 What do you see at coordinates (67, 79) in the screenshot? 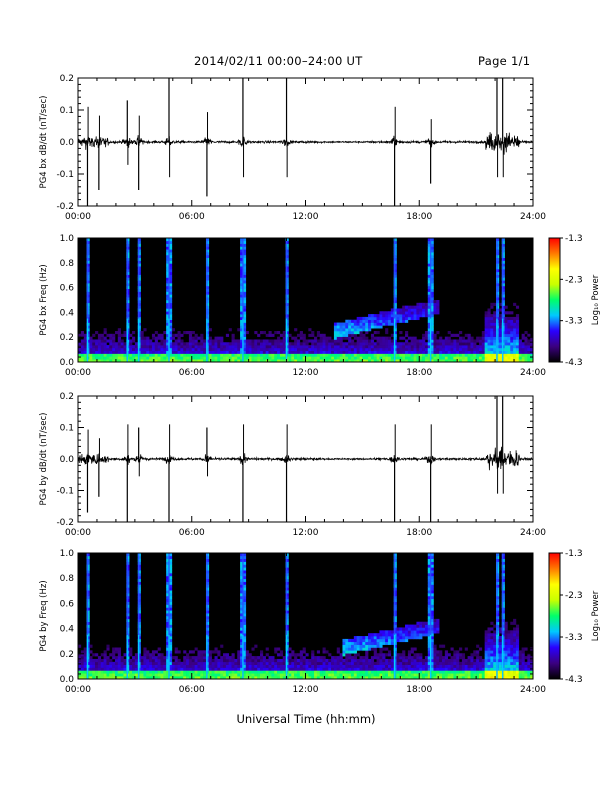
I see `y-tick-label: 0.2` at bounding box center [67, 79].